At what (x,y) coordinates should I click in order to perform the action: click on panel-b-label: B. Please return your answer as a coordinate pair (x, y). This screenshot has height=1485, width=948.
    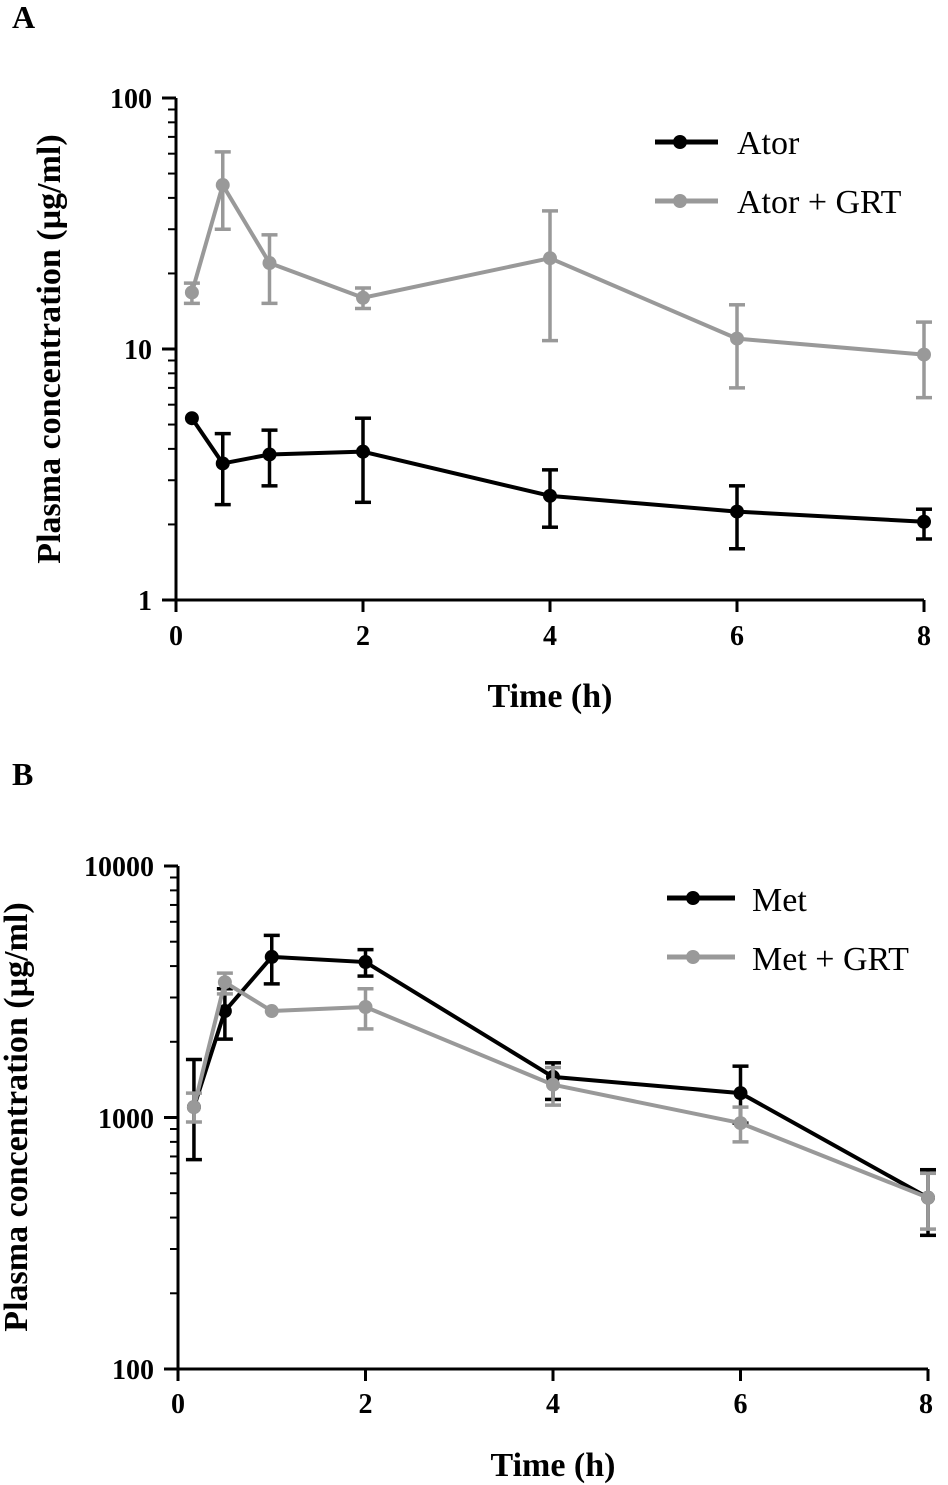
    Looking at the image, I should click on (22, 774).